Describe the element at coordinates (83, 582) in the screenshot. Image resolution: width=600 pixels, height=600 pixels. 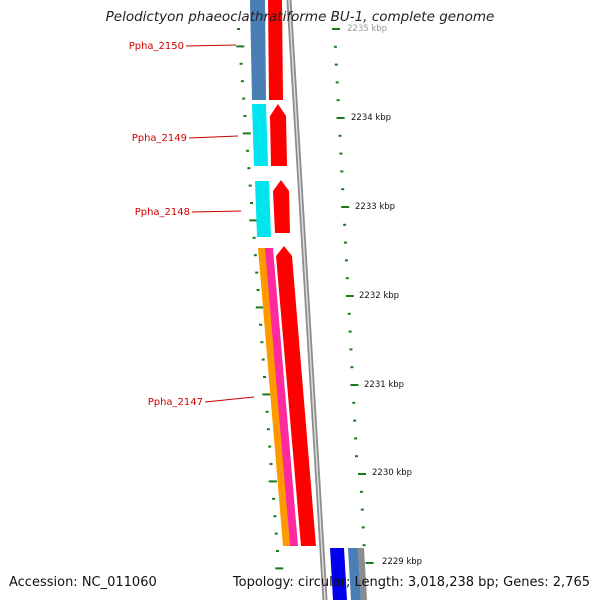
I see `accession-text: Accession: NC_011060` at that location.